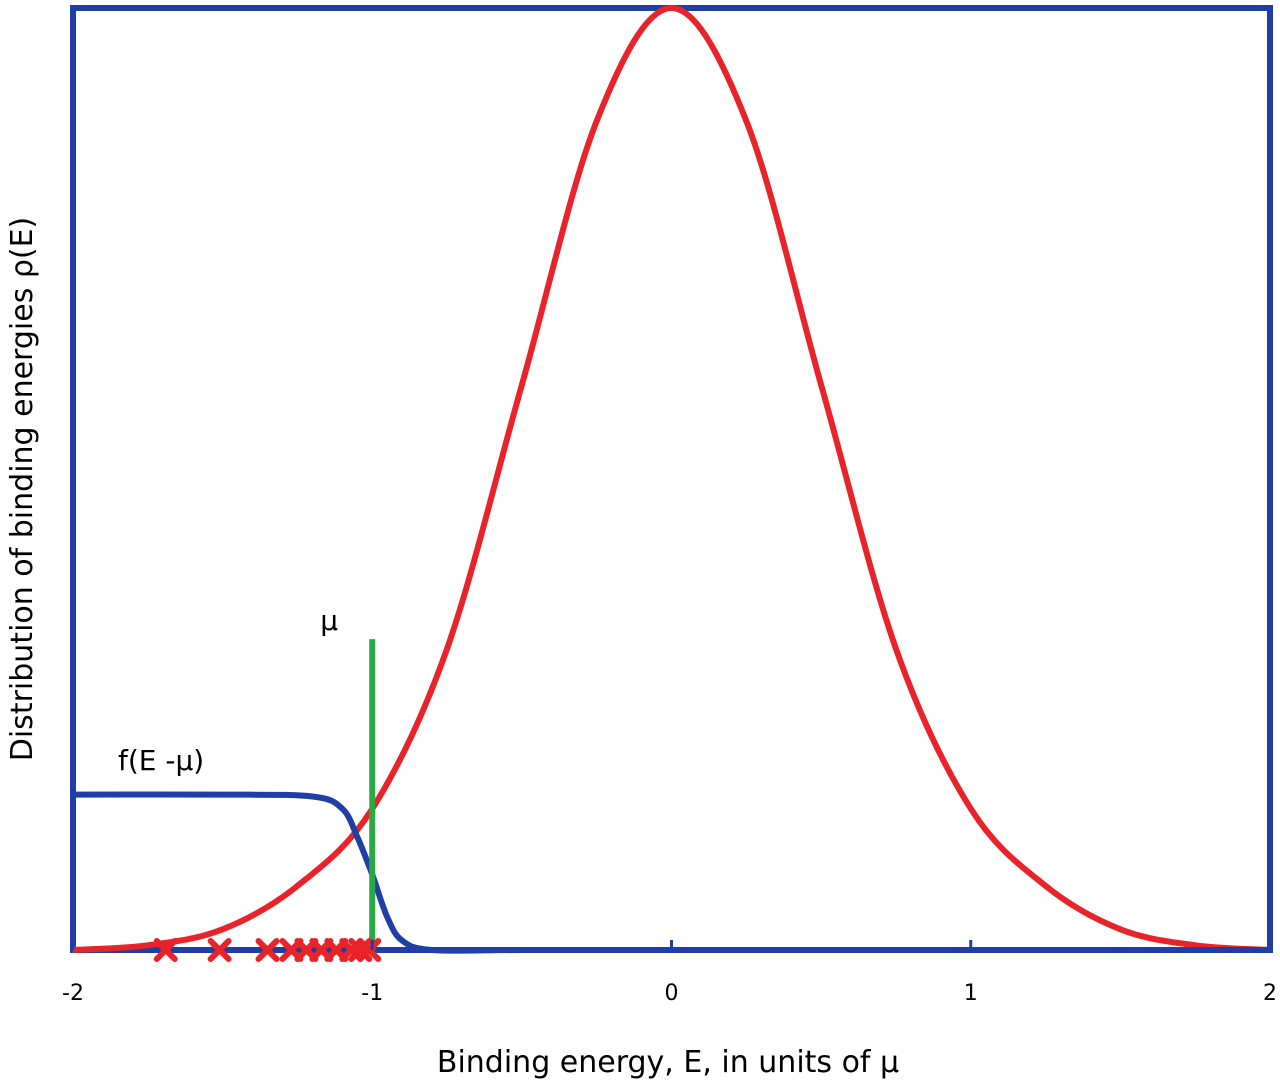 The height and width of the screenshot is (1084, 1280). I want to click on x-tick-label: 2, so click(1270, 993).